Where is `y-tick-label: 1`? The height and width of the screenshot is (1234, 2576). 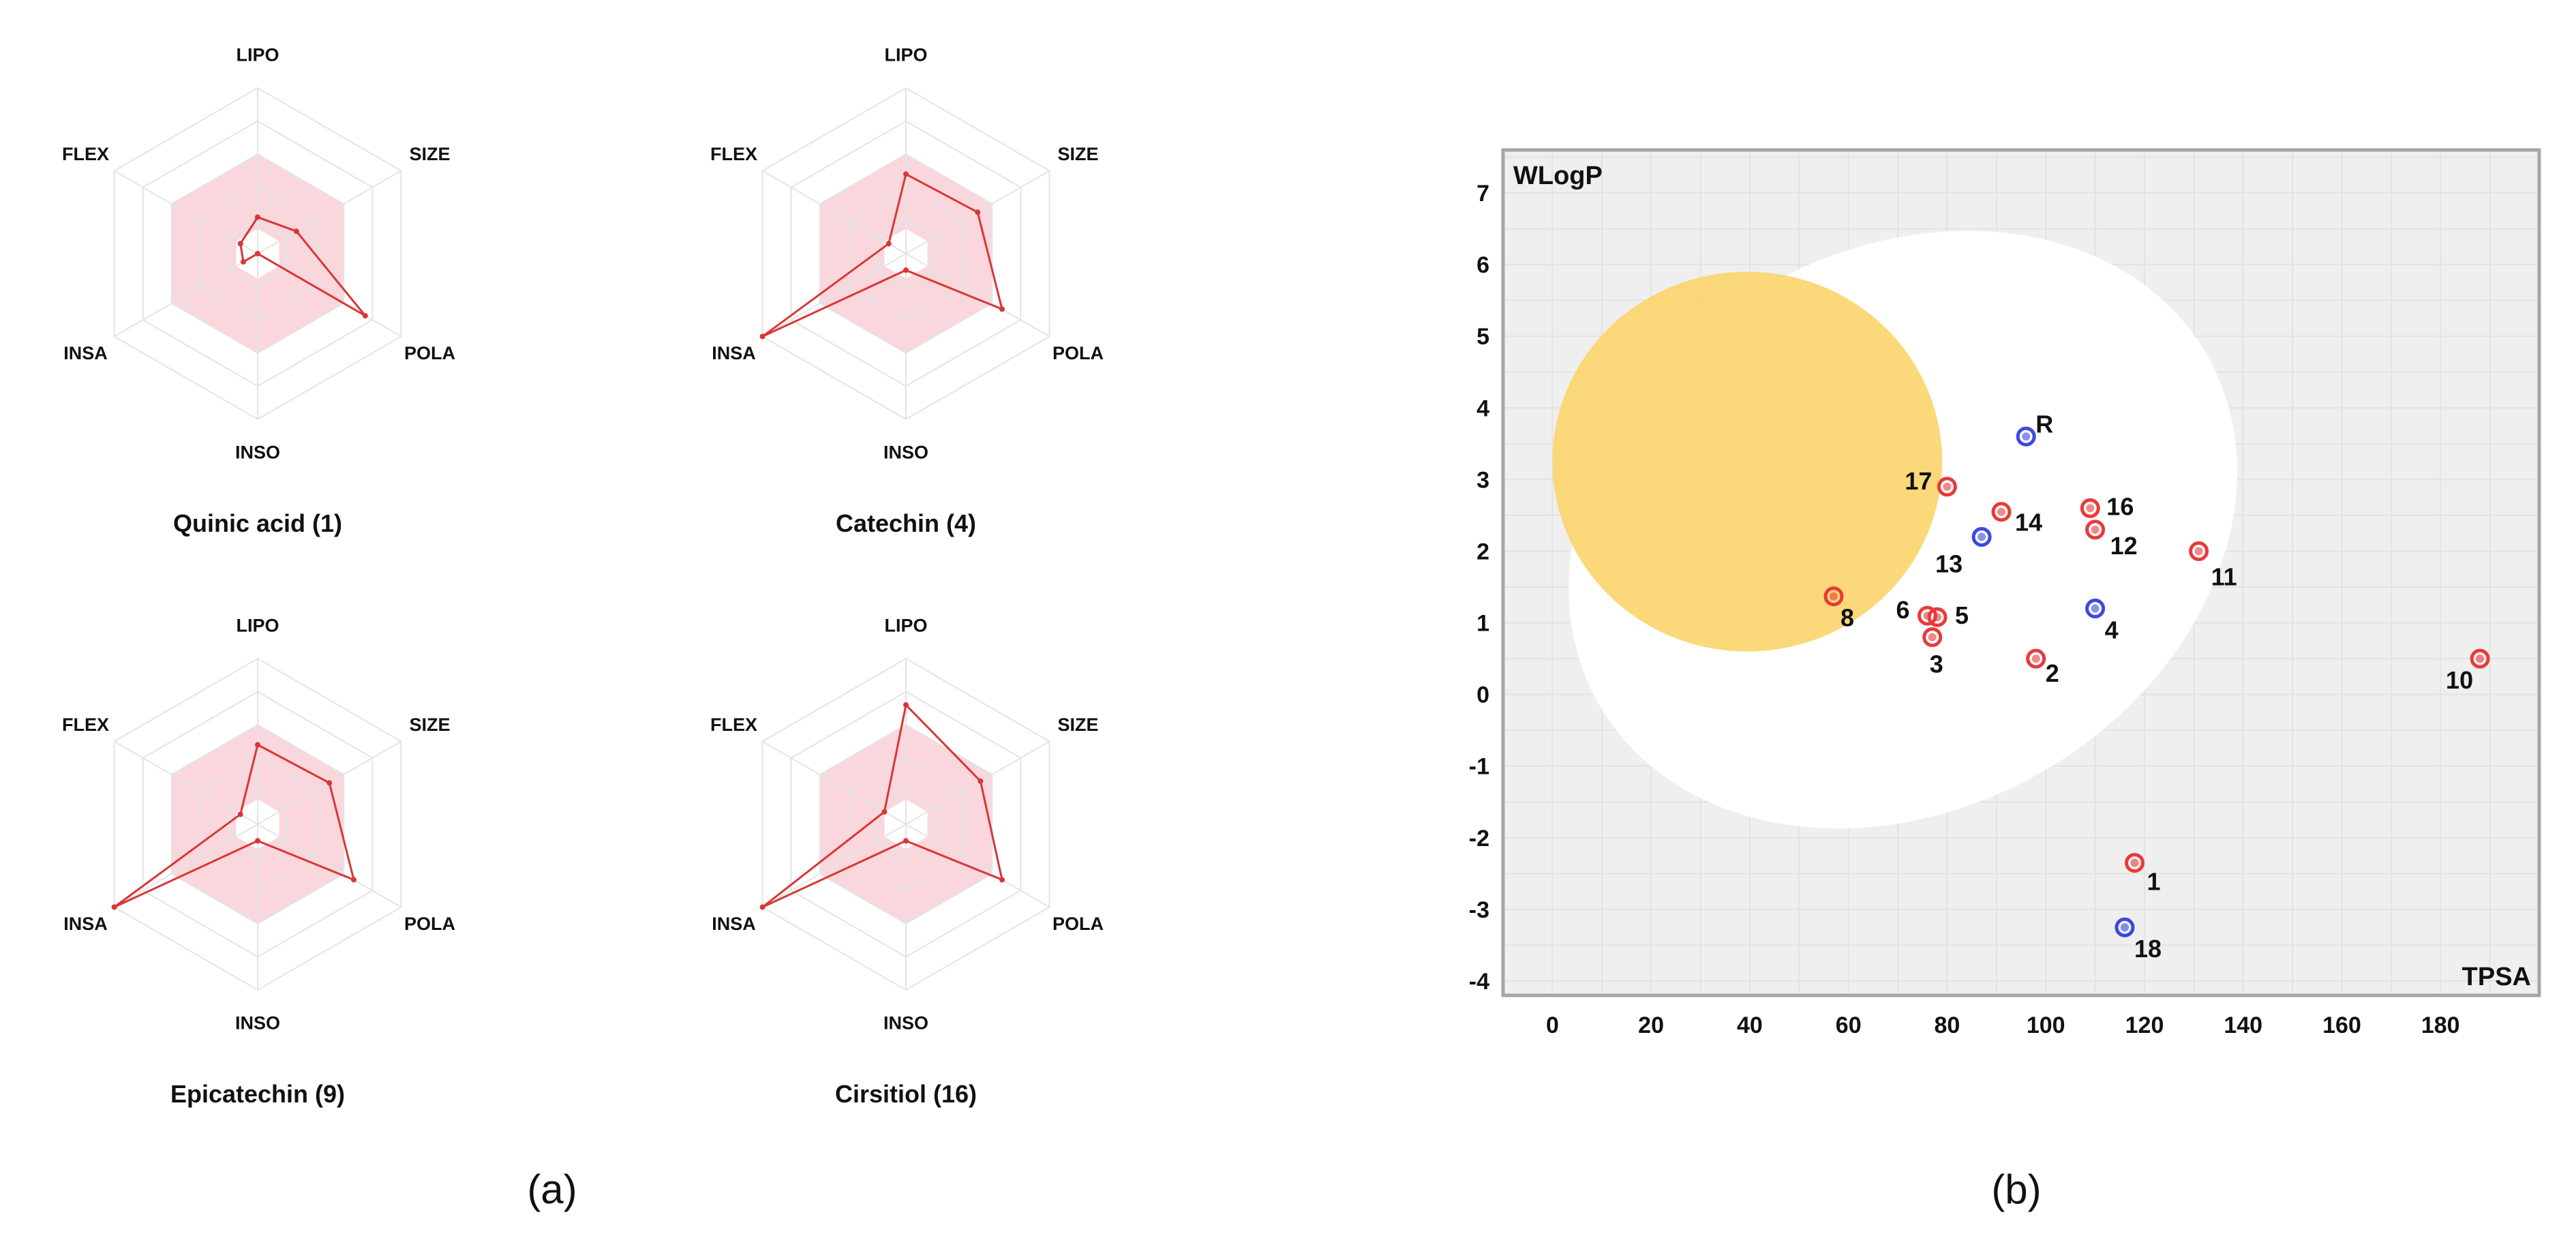
y-tick-label: 1 is located at coordinates (1482, 624).